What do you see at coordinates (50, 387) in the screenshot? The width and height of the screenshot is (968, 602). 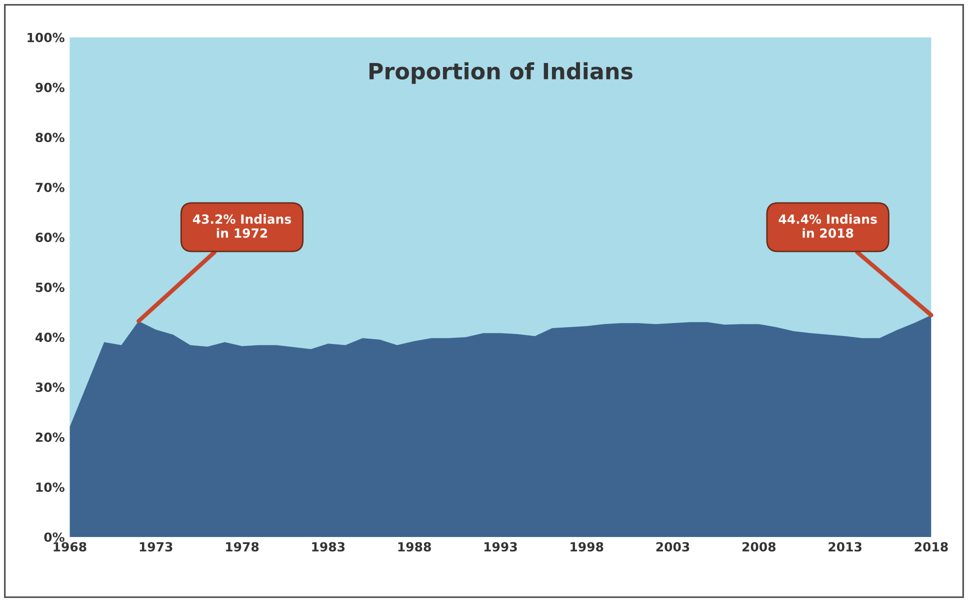 I see `y-tick-label: 30%` at bounding box center [50, 387].